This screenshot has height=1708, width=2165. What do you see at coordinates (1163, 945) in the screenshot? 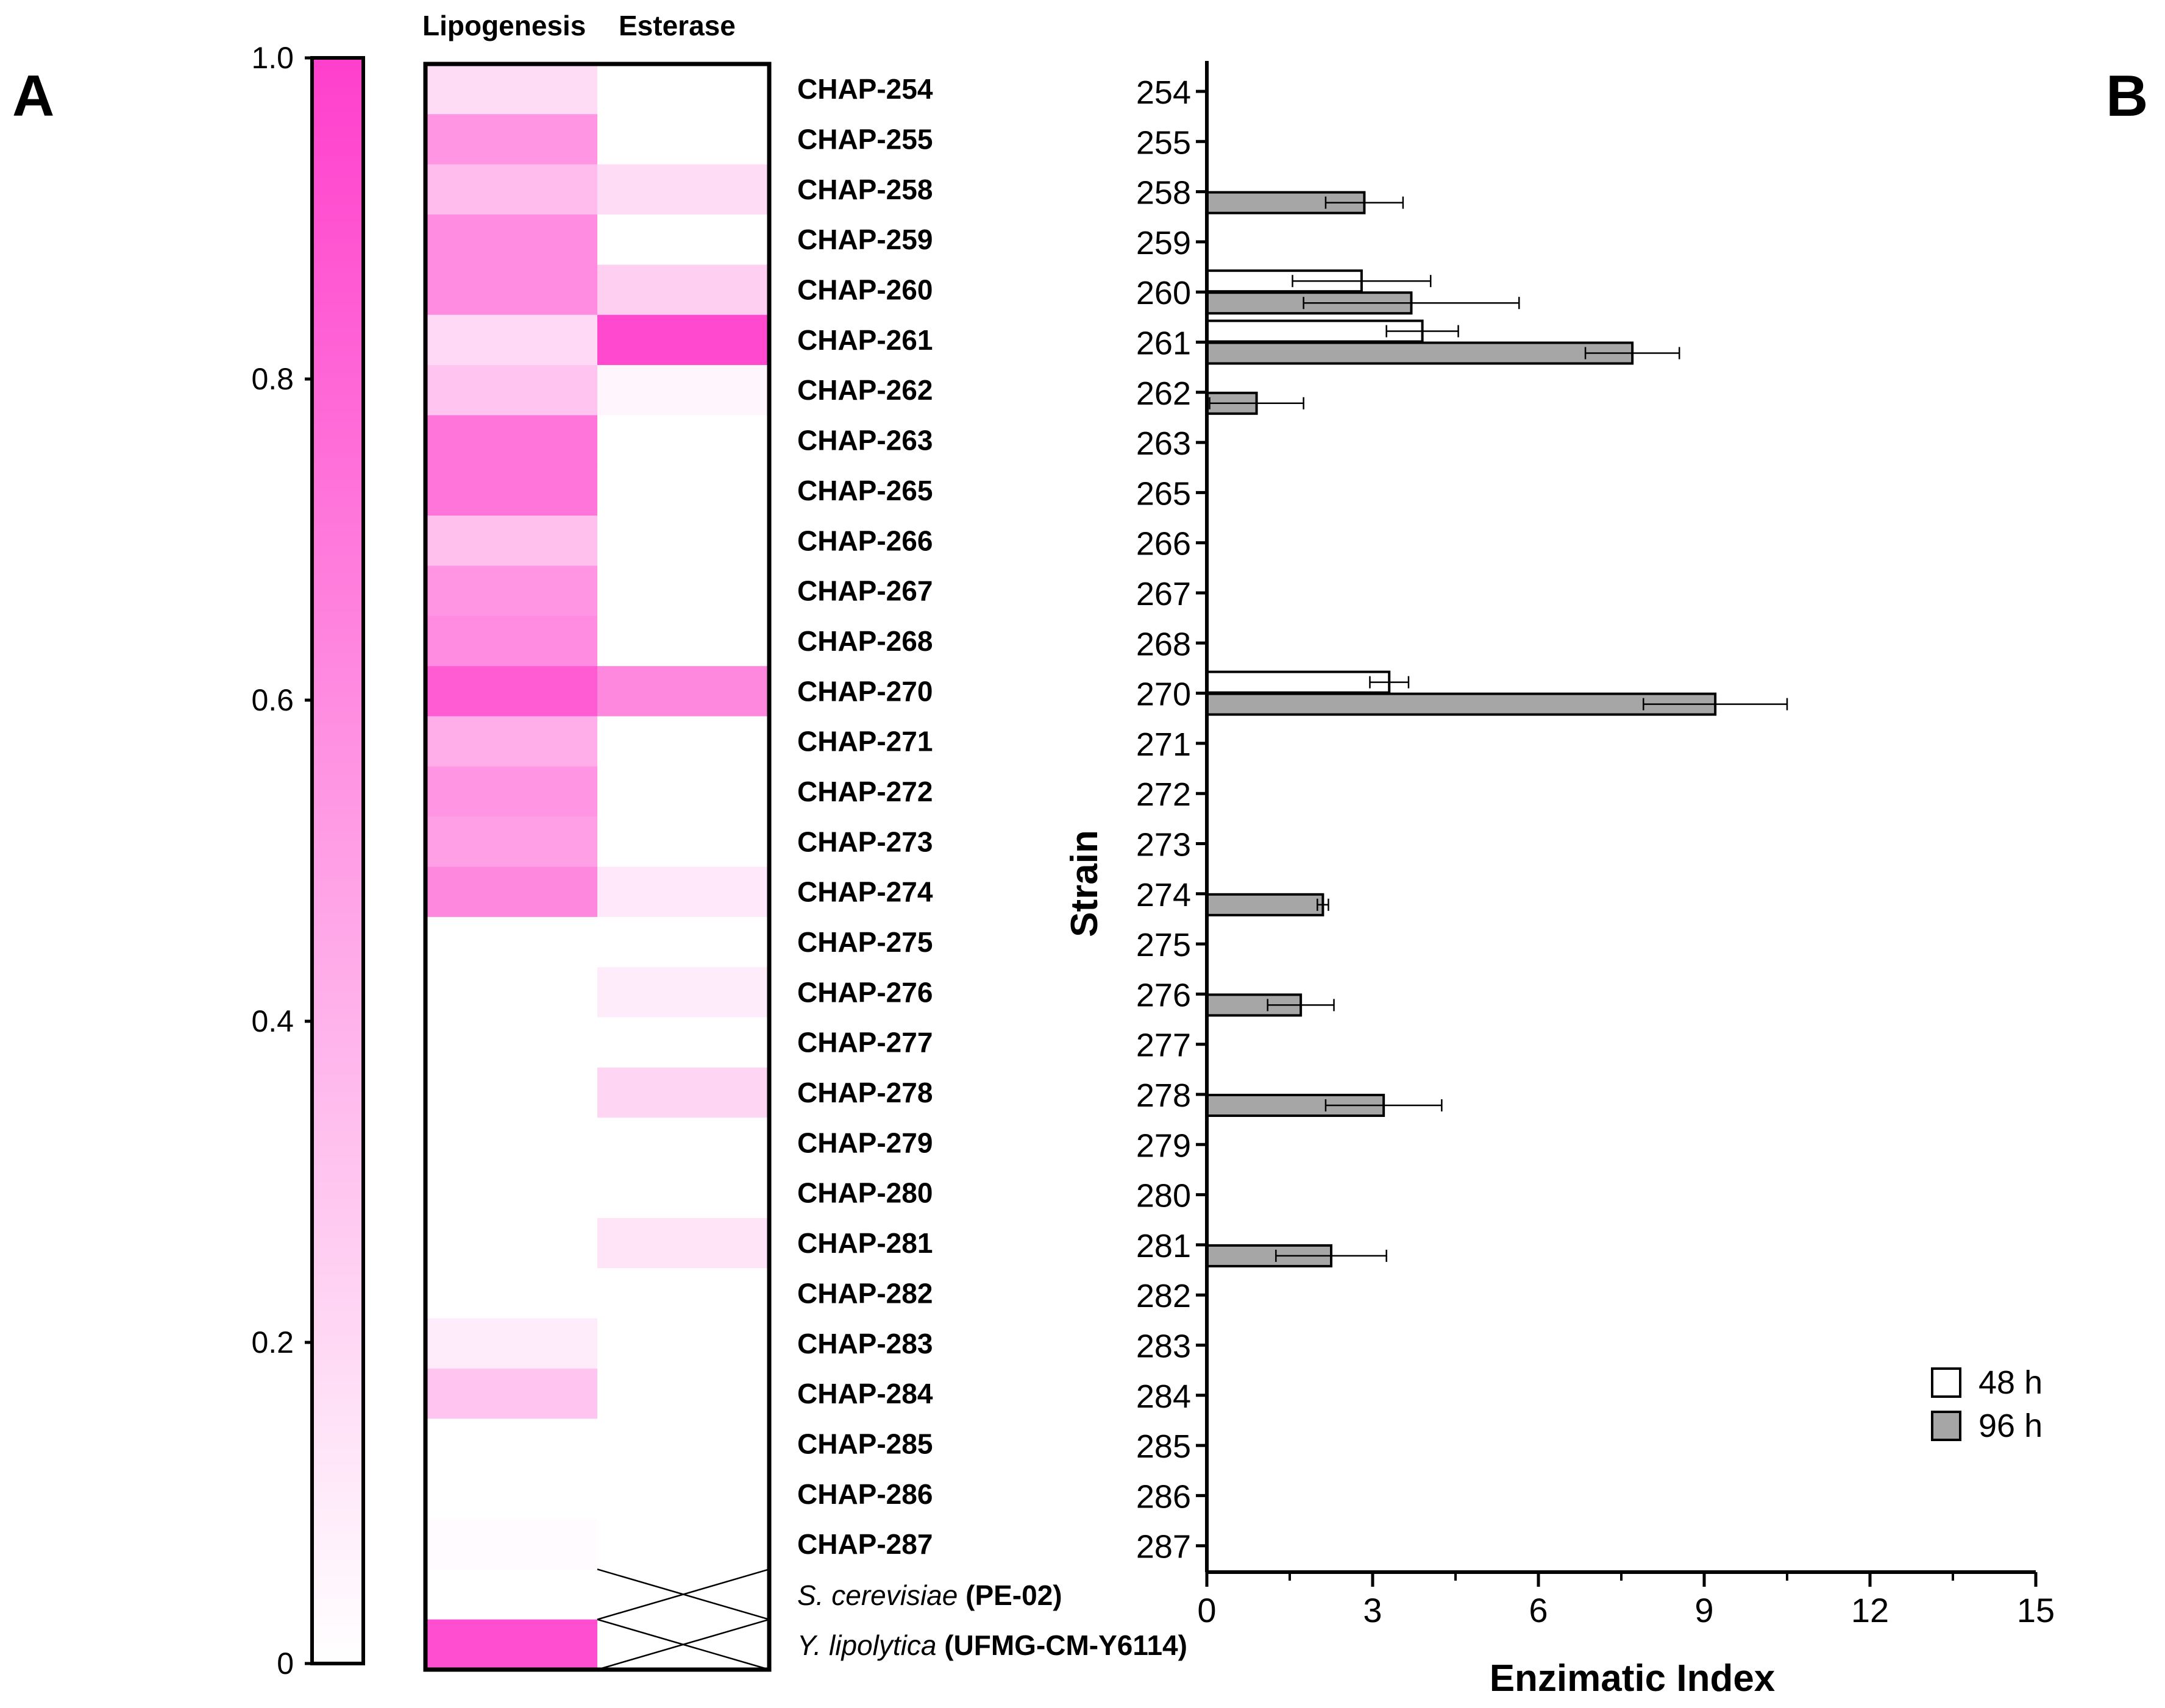
I see `y-axis-label-275: 275` at bounding box center [1163, 945].